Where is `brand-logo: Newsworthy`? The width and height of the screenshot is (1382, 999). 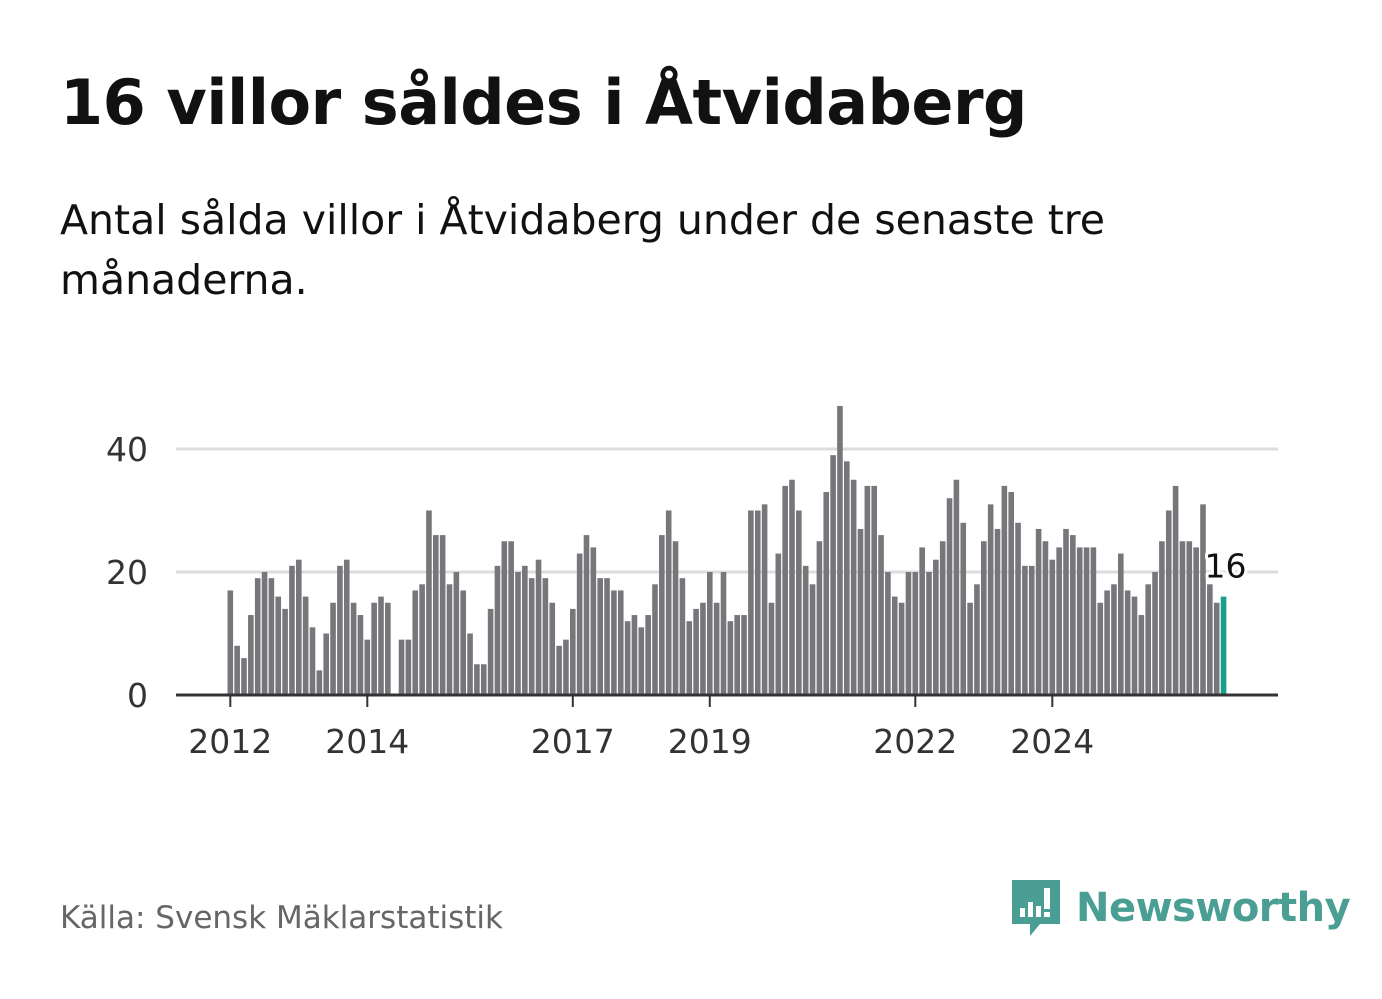
brand-logo: Newsworthy is located at coordinates (1180, 908).